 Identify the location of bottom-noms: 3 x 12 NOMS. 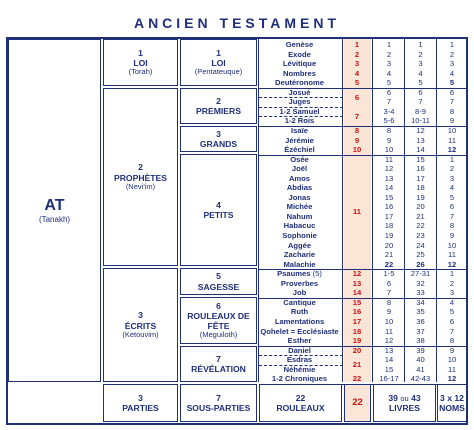
(452, 403).